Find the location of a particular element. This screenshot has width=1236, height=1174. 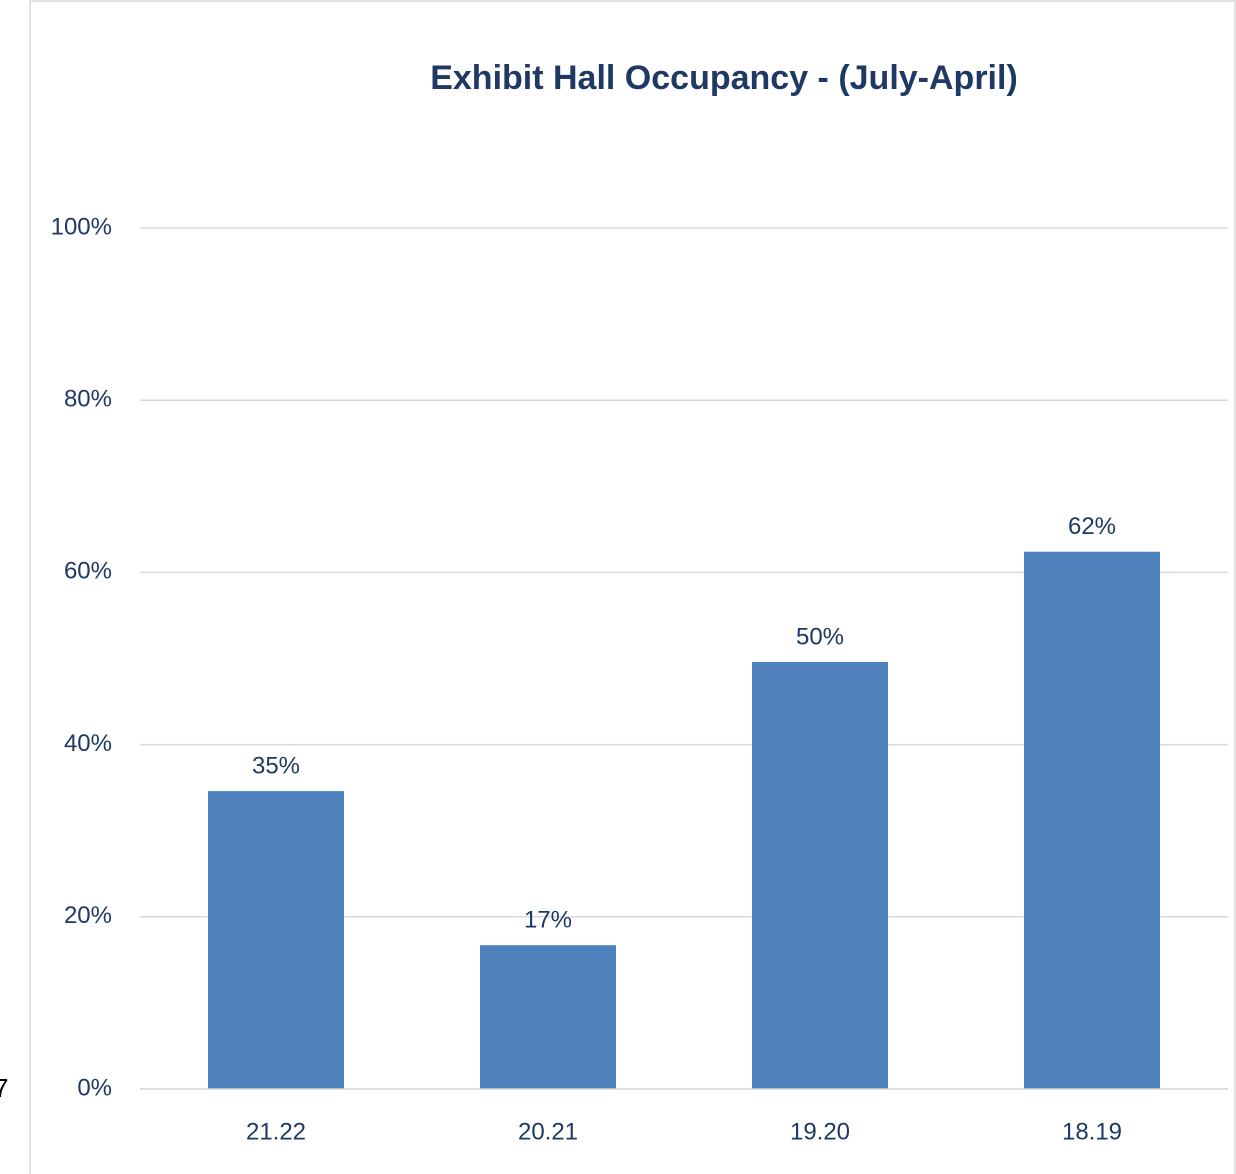

y-tick-label: 0% is located at coordinates (94, 1087).